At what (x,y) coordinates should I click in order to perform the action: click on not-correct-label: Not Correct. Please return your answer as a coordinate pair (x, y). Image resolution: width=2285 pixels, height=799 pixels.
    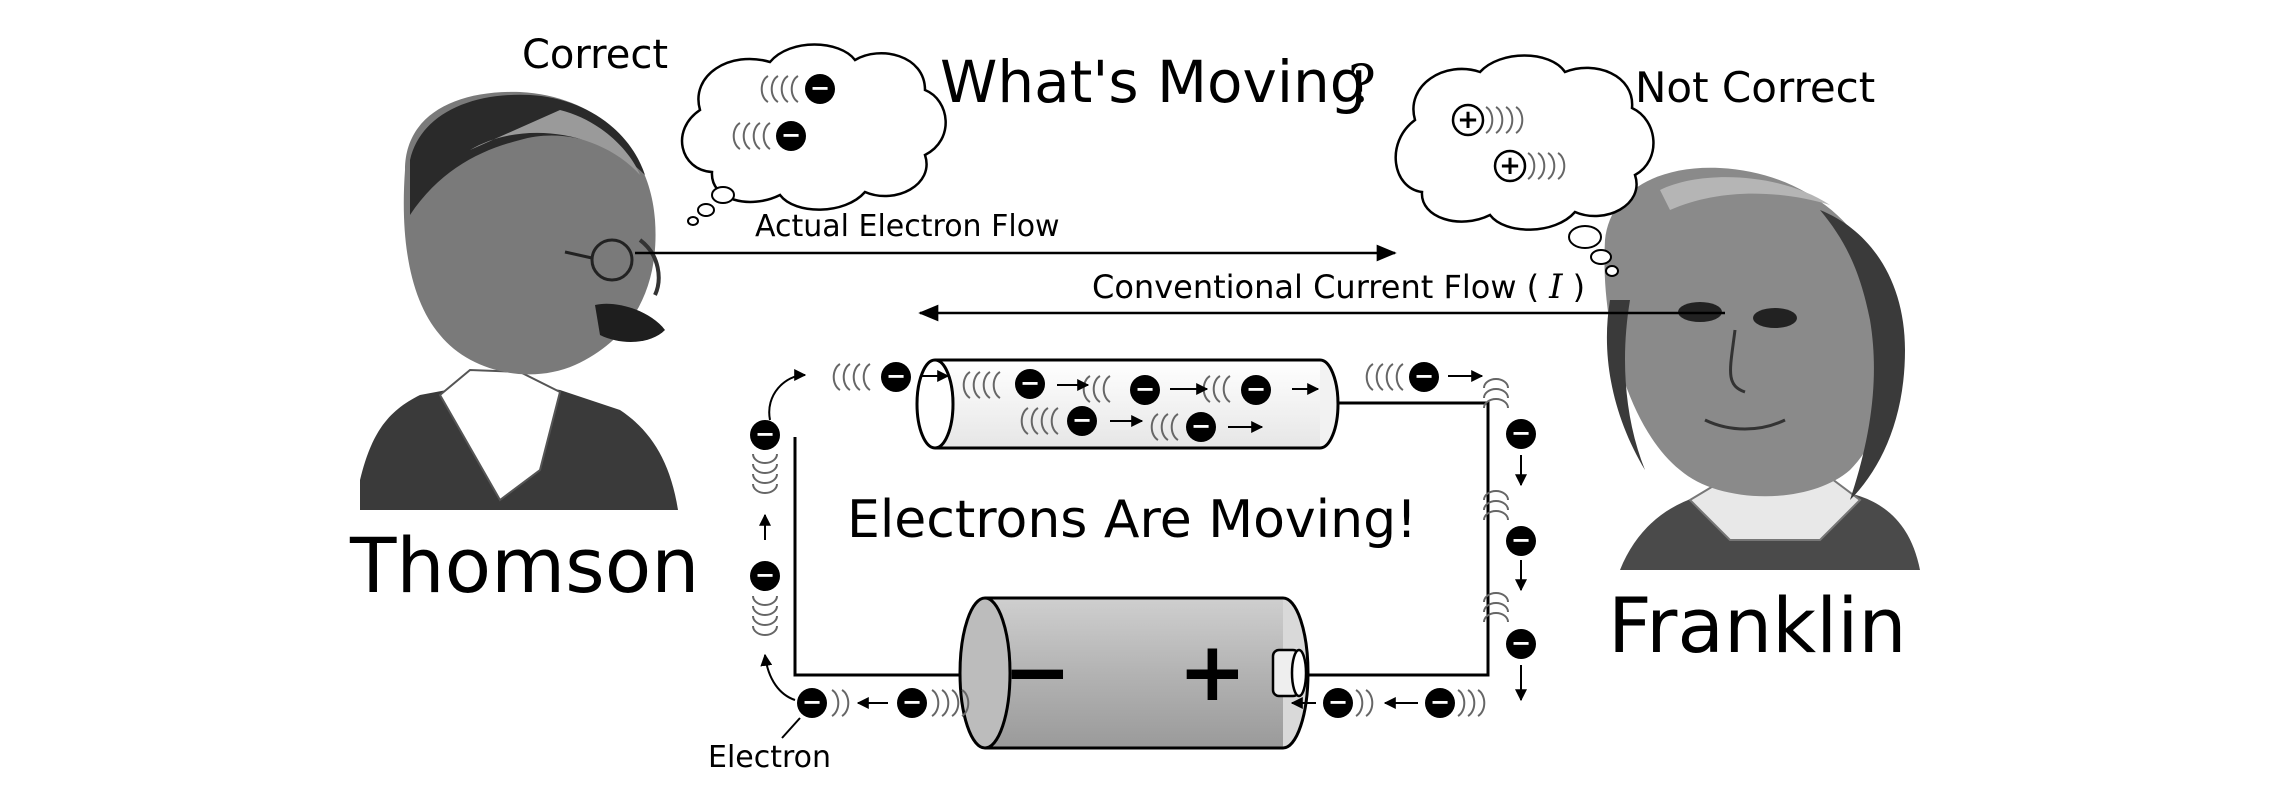
    Looking at the image, I should click on (1755, 87).